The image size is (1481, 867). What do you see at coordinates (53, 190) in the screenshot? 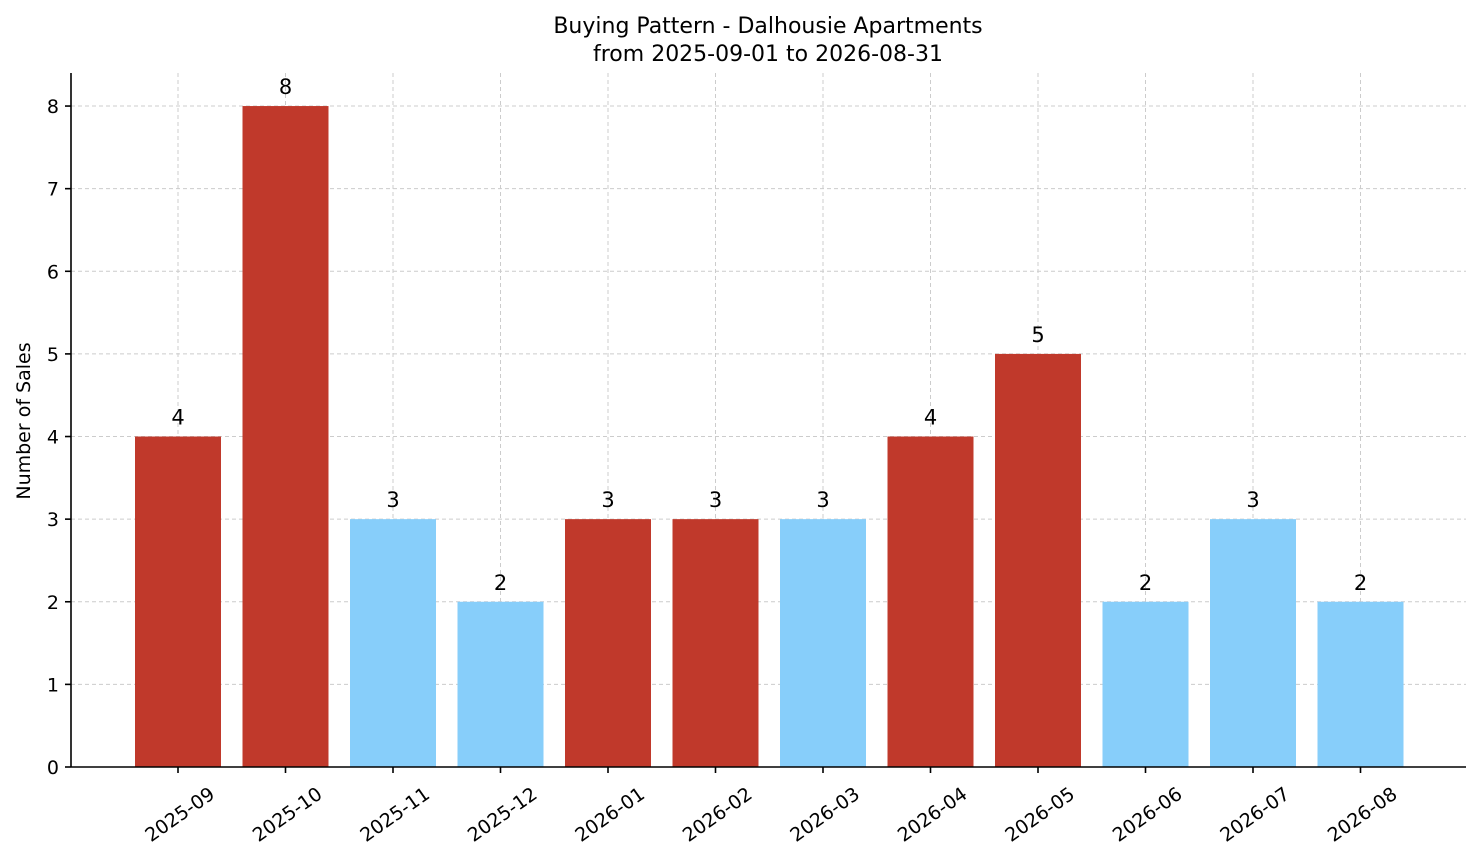
I see `y-tick-label: 7` at bounding box center [53, 190].